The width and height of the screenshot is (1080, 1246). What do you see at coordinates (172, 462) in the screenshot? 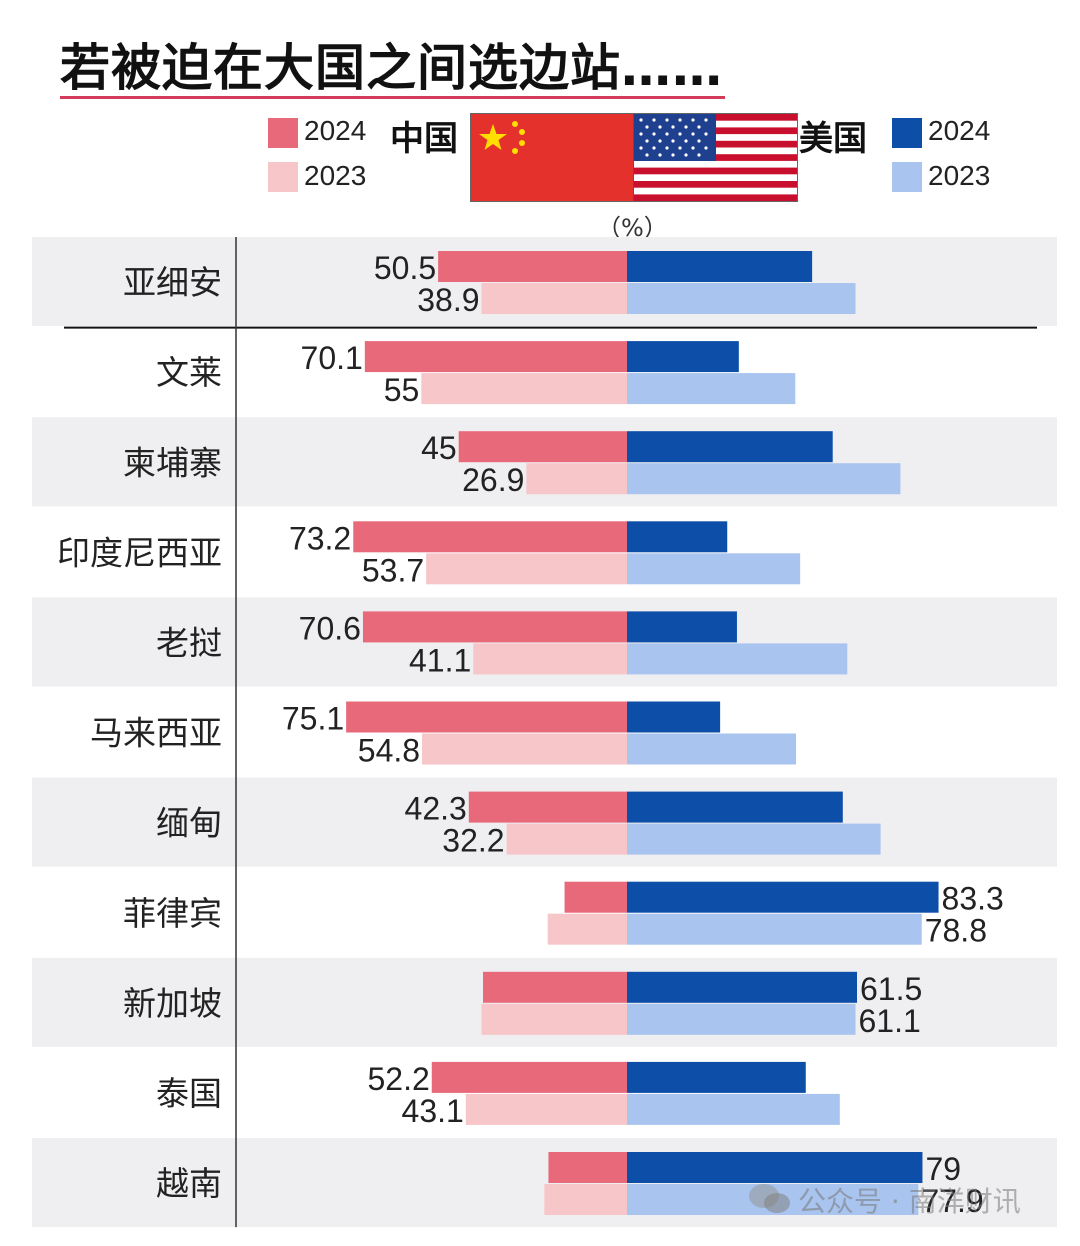
I see `category-label: 柬埔寨` at bounding box center [172, 462].